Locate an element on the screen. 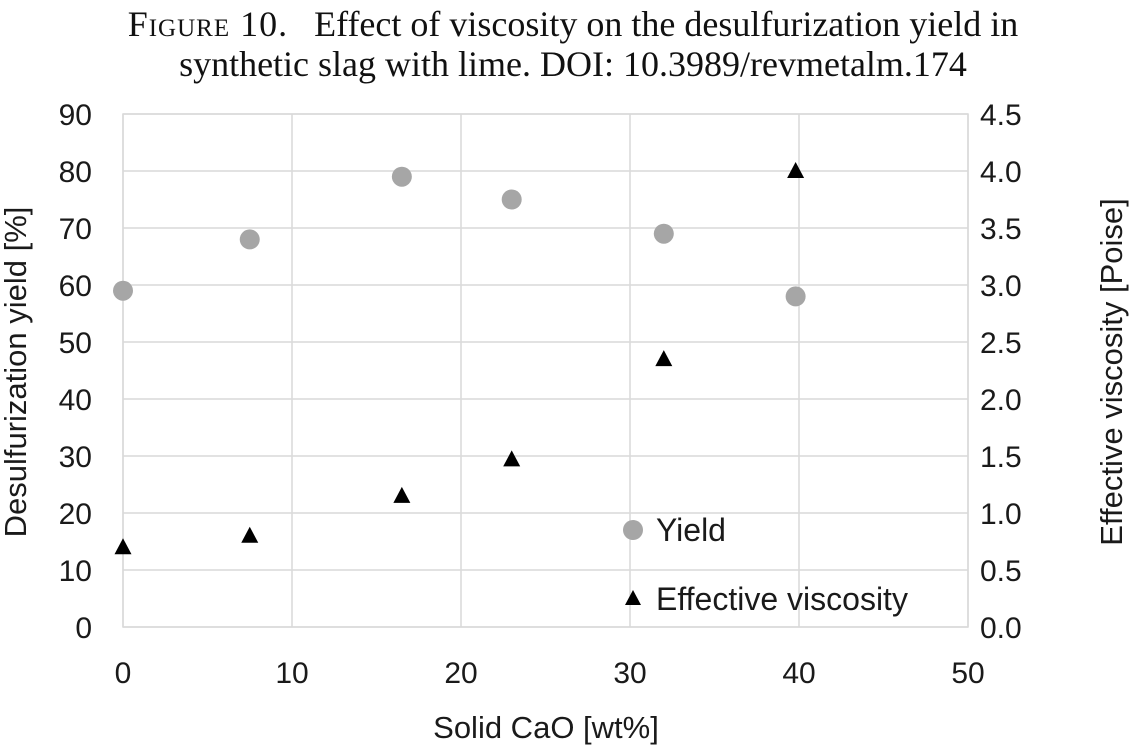  right-y-axis-title: Effective viscosity [Poise] is located at coordinates (1111, 371).